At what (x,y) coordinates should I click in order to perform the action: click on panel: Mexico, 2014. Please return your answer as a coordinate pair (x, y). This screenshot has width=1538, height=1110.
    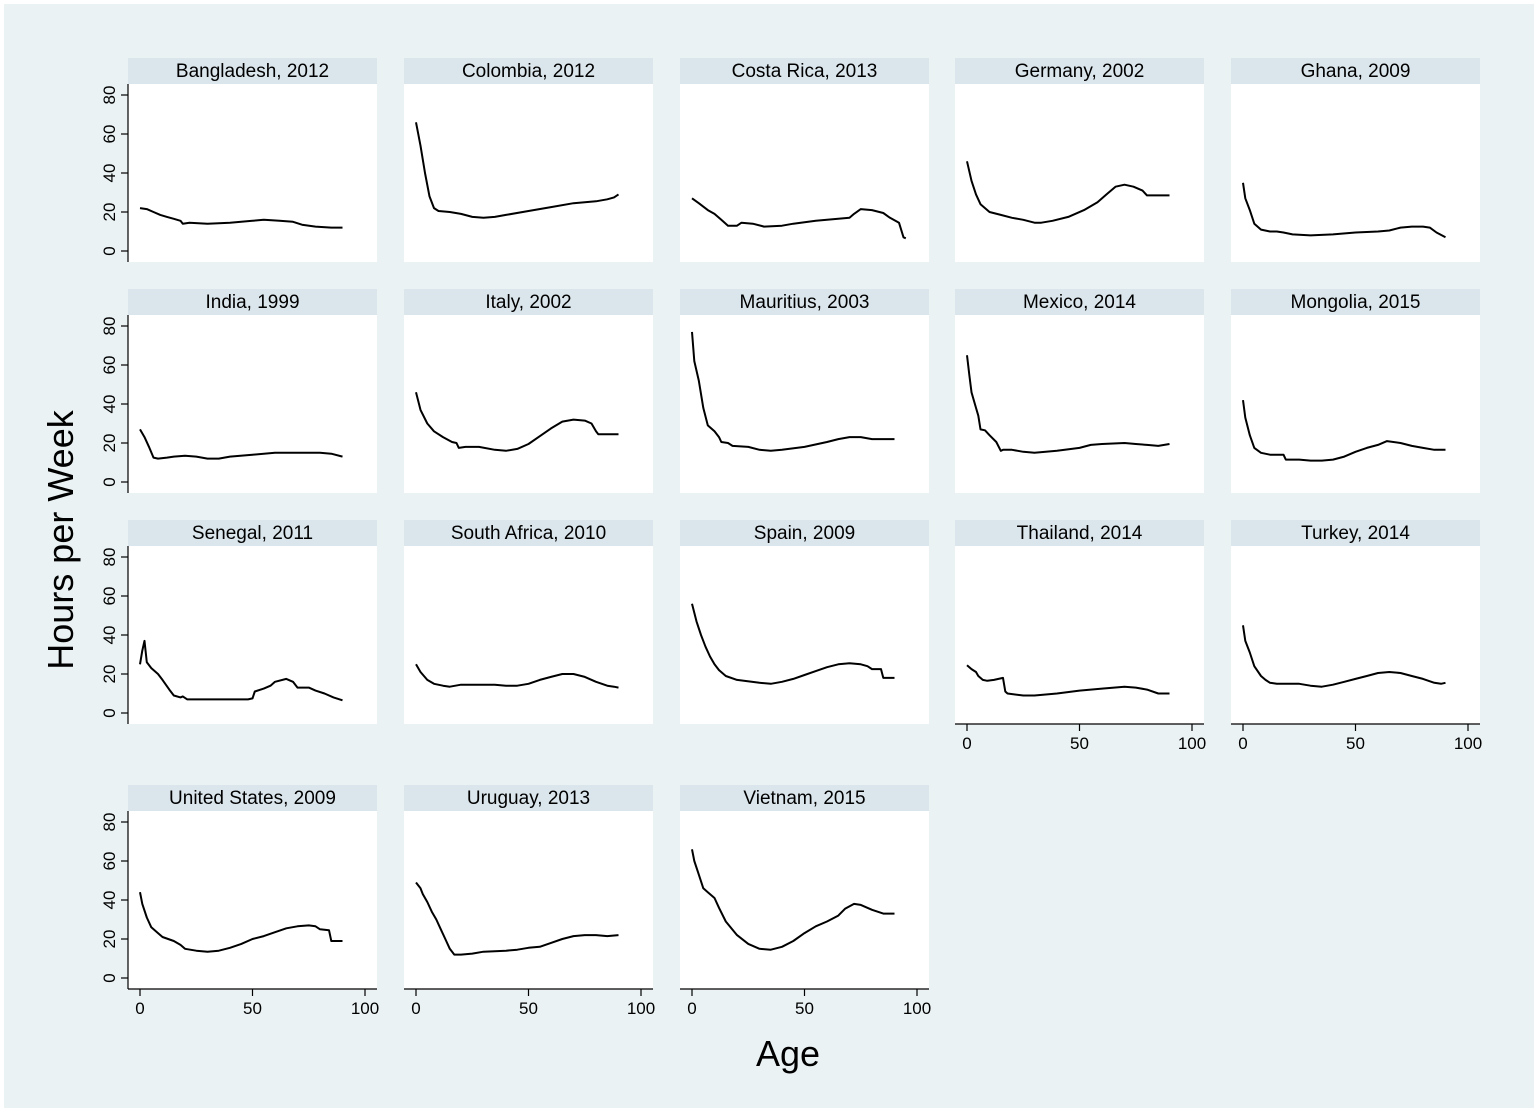
    Looking at the image, I should click on (1079, 391).